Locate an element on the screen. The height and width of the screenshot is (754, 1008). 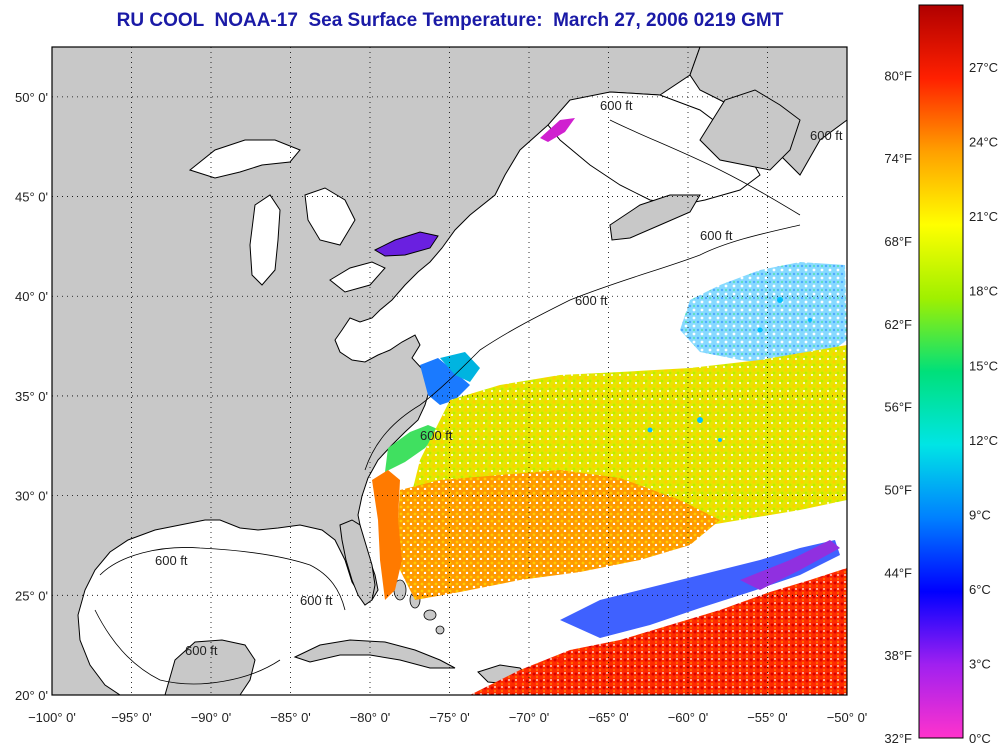
latitude-tick-label: 20° 0' is located at coordinates (31, 695).